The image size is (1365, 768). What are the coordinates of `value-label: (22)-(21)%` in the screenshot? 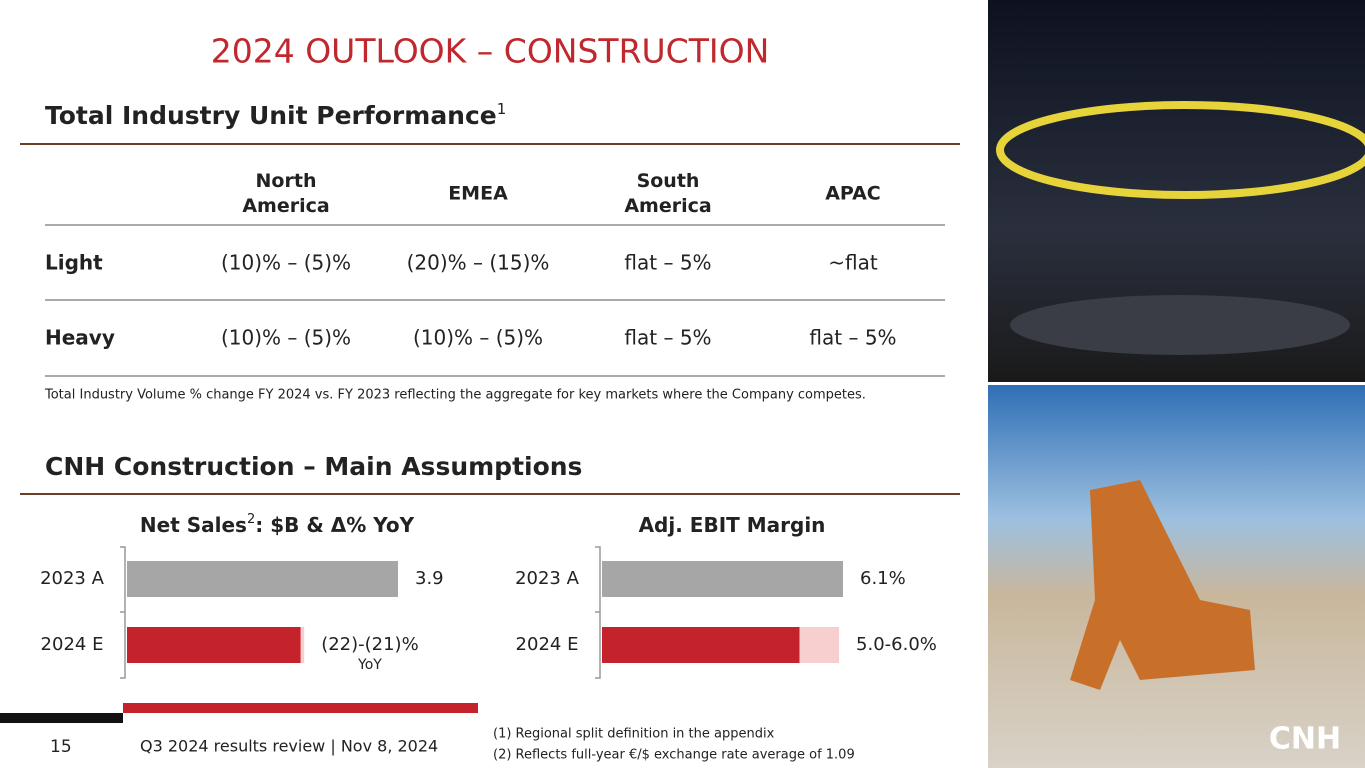 It's located at (370, 644).